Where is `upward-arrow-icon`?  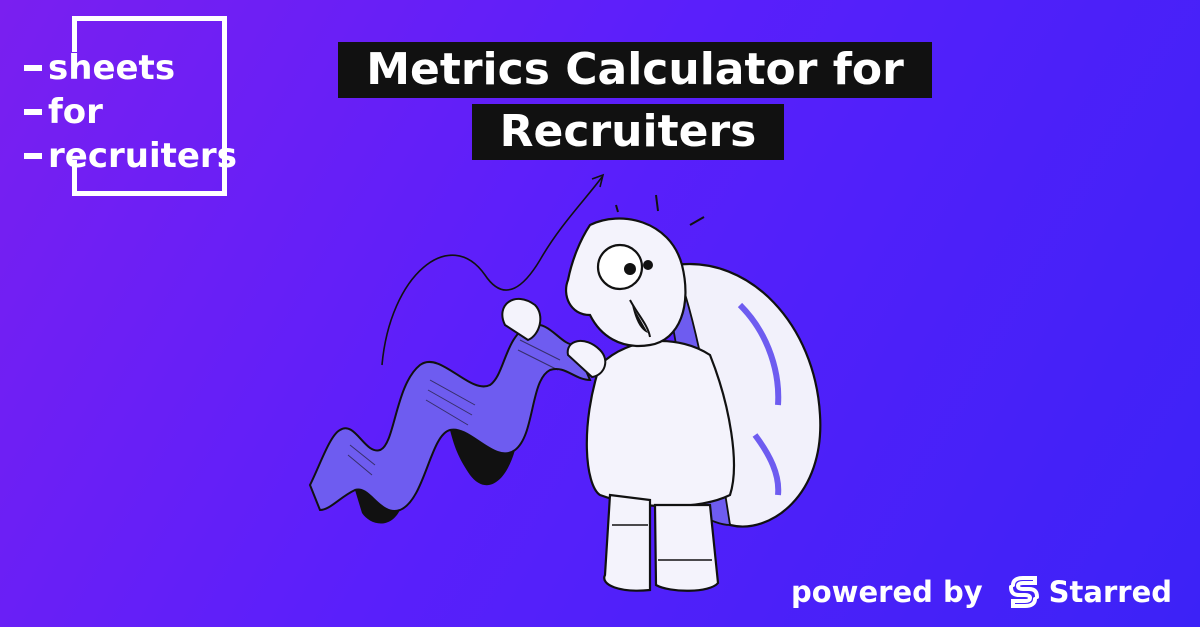 upward-arrow-icon is located at coordinates (492, 271).